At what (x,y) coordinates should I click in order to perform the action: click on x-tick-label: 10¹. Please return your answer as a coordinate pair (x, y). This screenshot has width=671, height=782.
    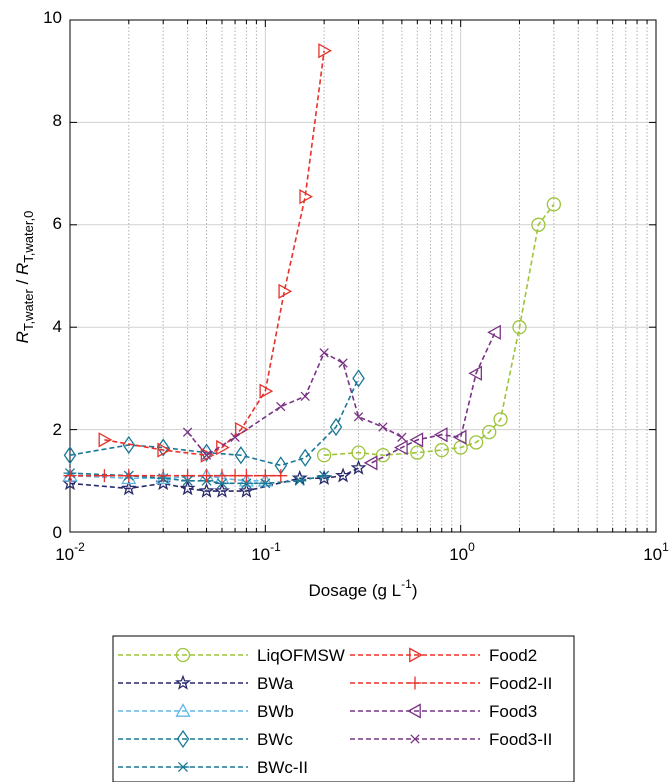
    Looking at the image, I should click on (656, 552).